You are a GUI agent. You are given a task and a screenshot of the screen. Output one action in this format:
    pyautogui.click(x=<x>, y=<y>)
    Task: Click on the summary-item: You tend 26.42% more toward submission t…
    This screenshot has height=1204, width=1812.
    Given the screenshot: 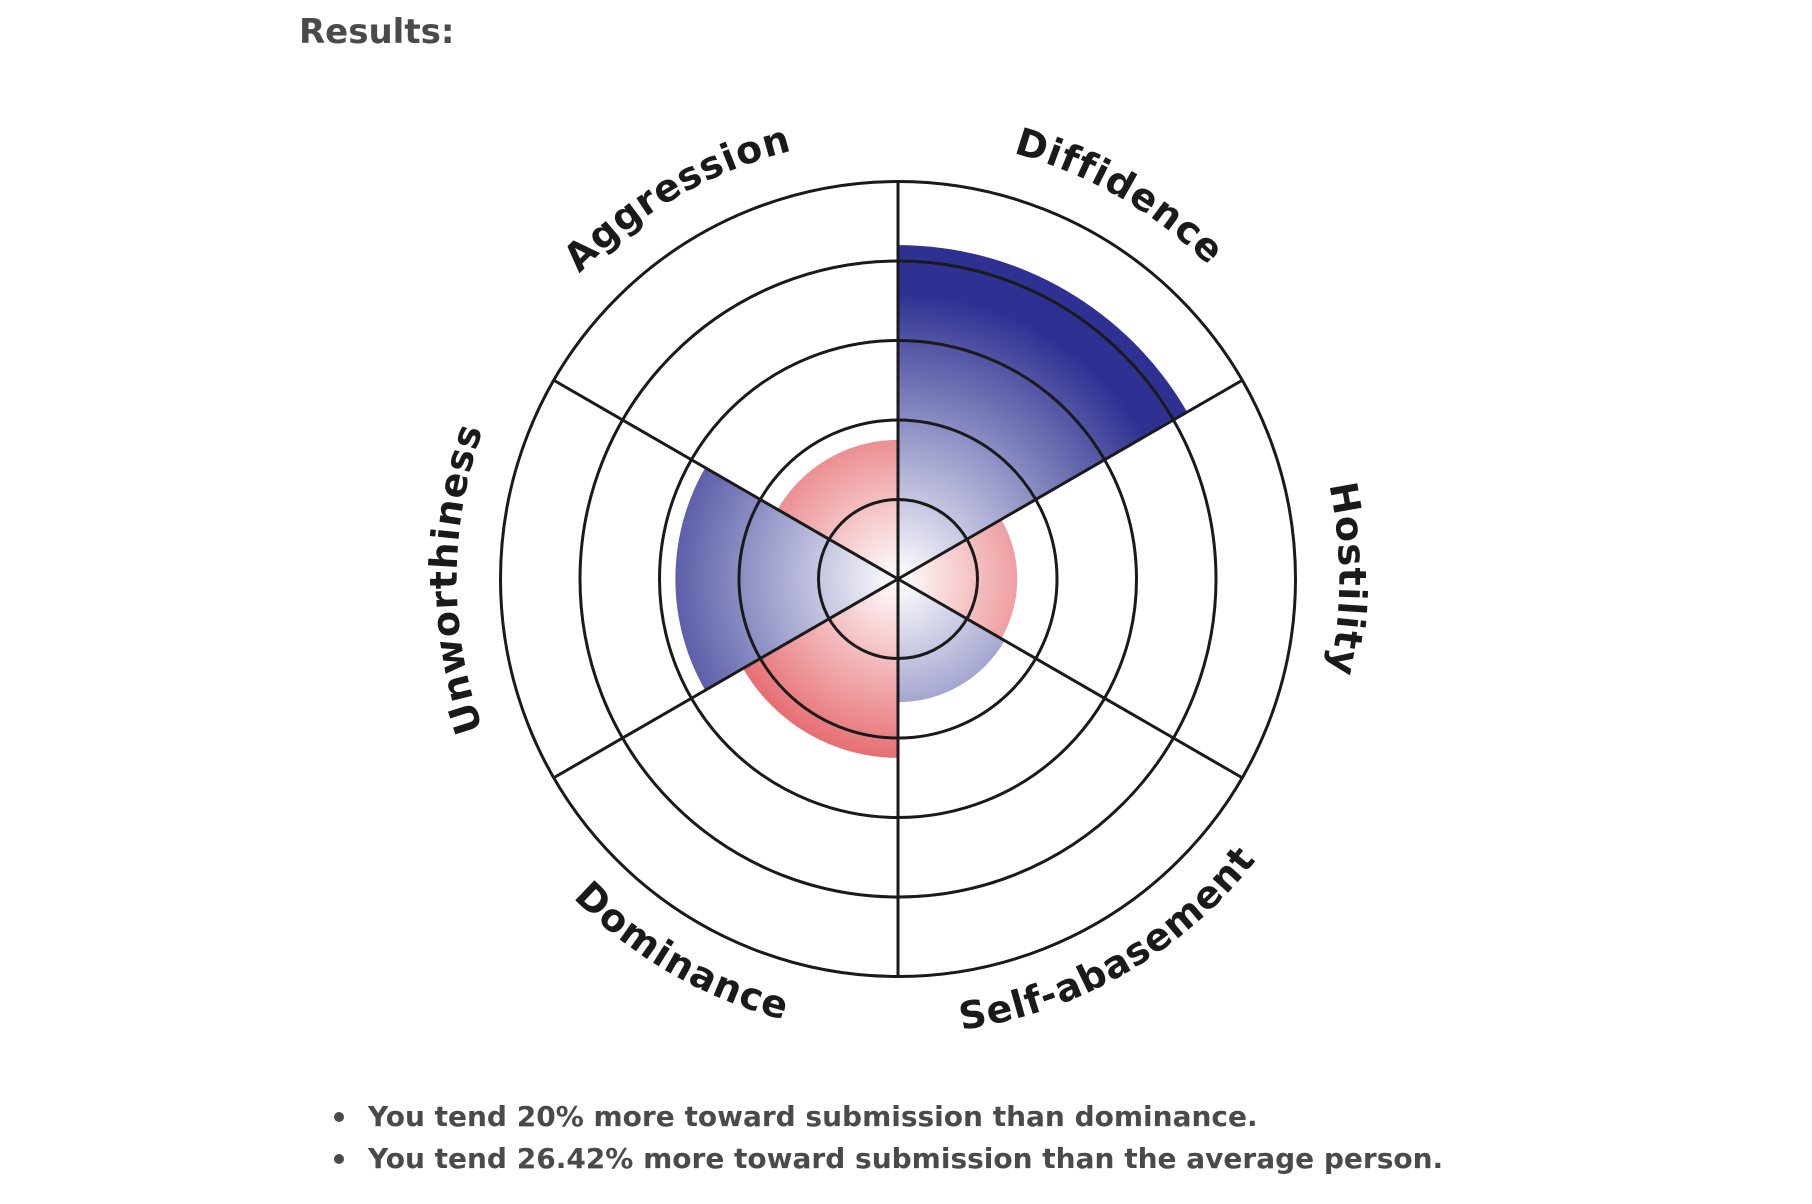 What is the action you would take?
    pyautogui.click(x=888, y=1159)
    